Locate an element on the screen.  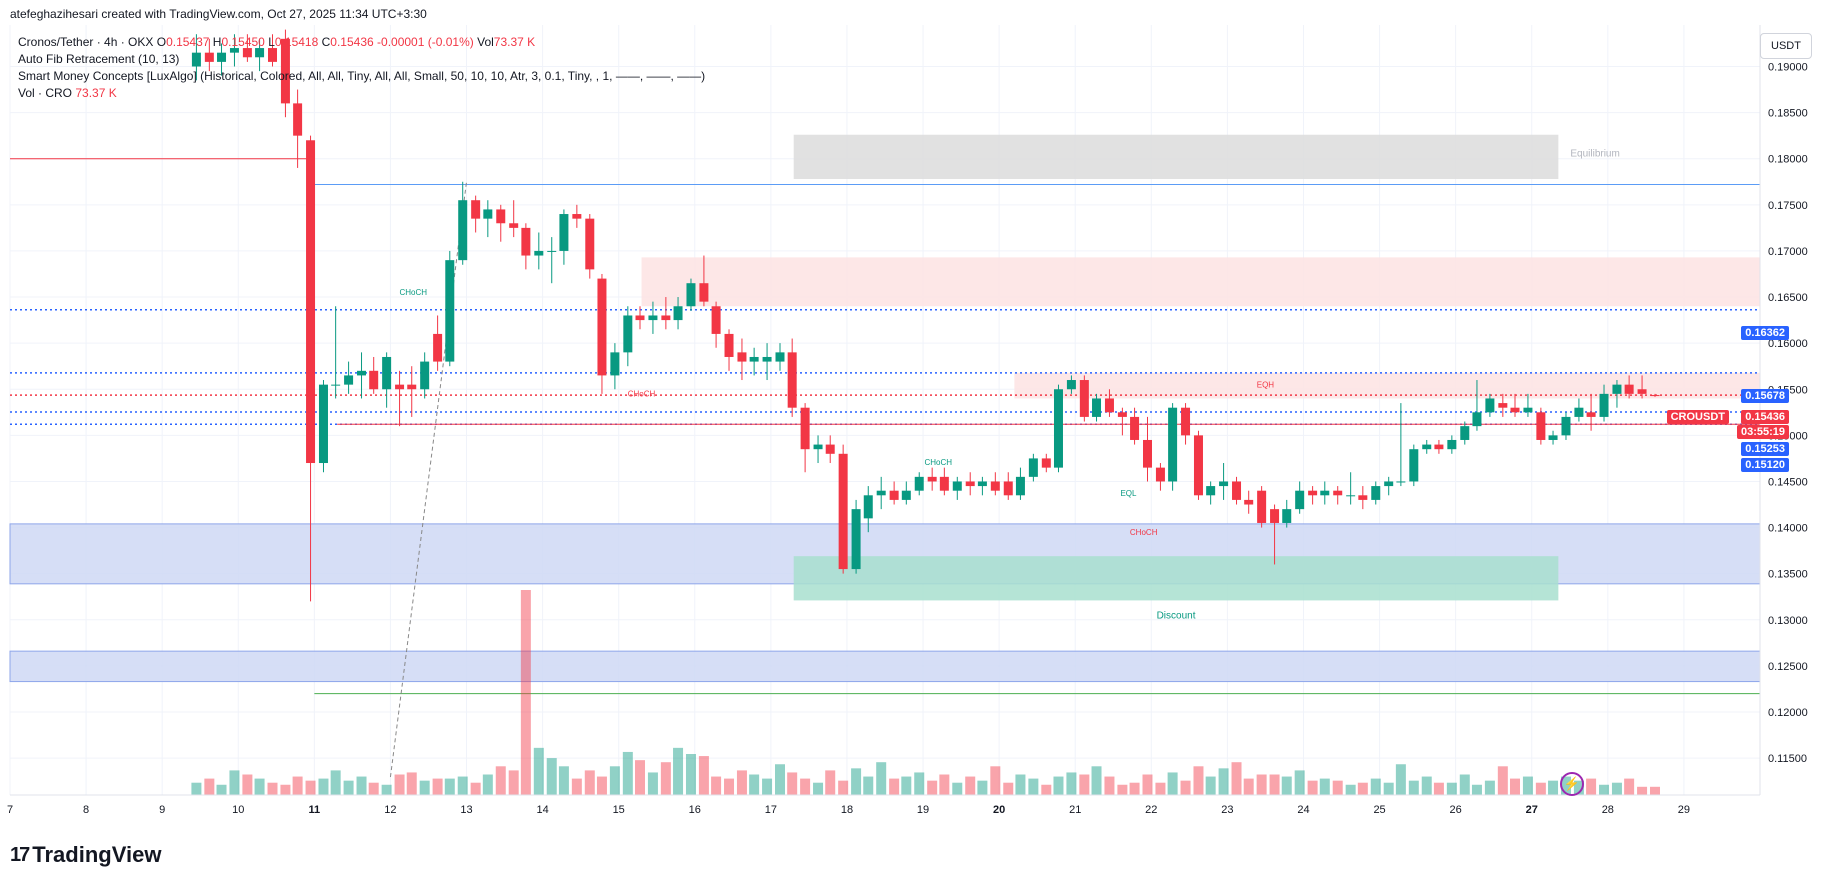
y-tick-label: 0.13500 is located at coordinates (1788, 575).